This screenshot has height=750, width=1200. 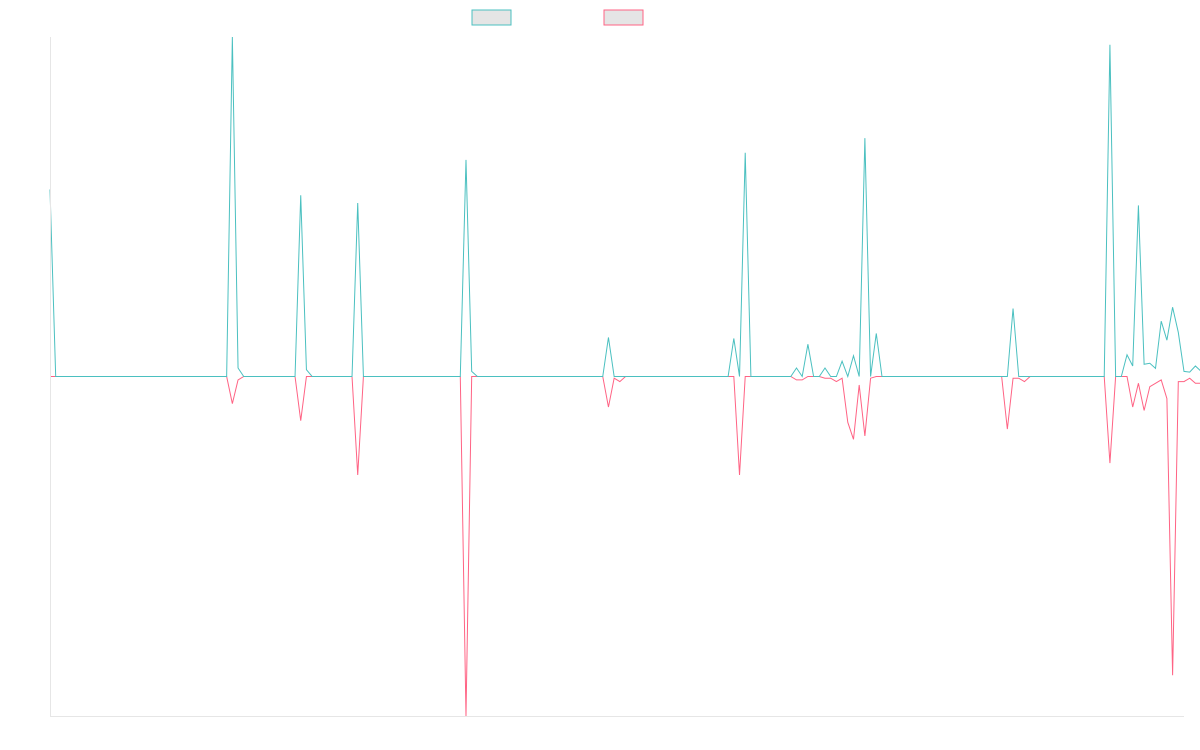 What do you see at coordinates (491, 17) in the screenshot?
I see `legend-swatch-series-a` at bounding box center [491, 17].